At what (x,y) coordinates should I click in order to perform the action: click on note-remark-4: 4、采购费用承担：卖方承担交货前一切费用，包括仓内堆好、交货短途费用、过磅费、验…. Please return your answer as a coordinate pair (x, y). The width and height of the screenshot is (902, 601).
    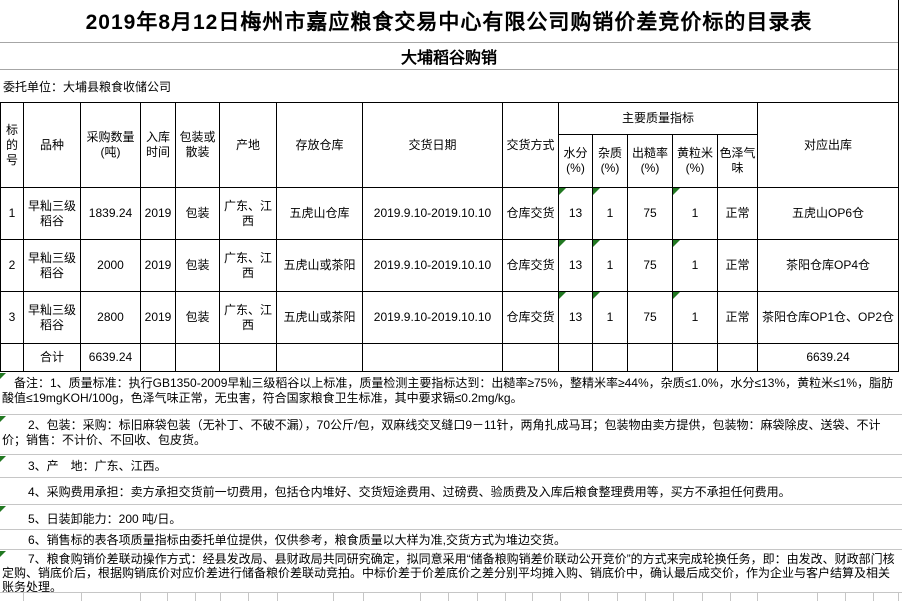
    Looking at the image, I should click on (451, 491).